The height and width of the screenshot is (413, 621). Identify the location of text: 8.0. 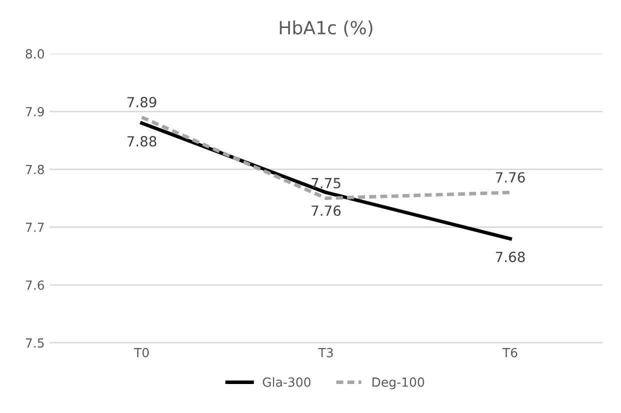
(35, 54).